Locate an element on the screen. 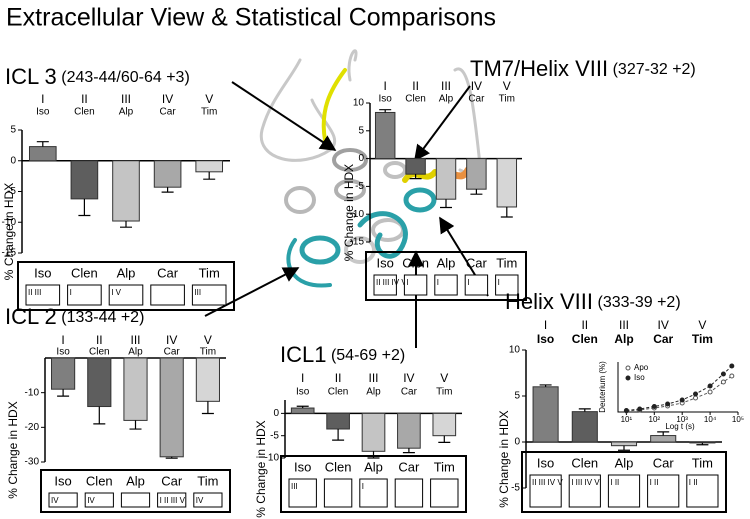  x-tick-label: 10⁴ is located at coordinates (710, 419).